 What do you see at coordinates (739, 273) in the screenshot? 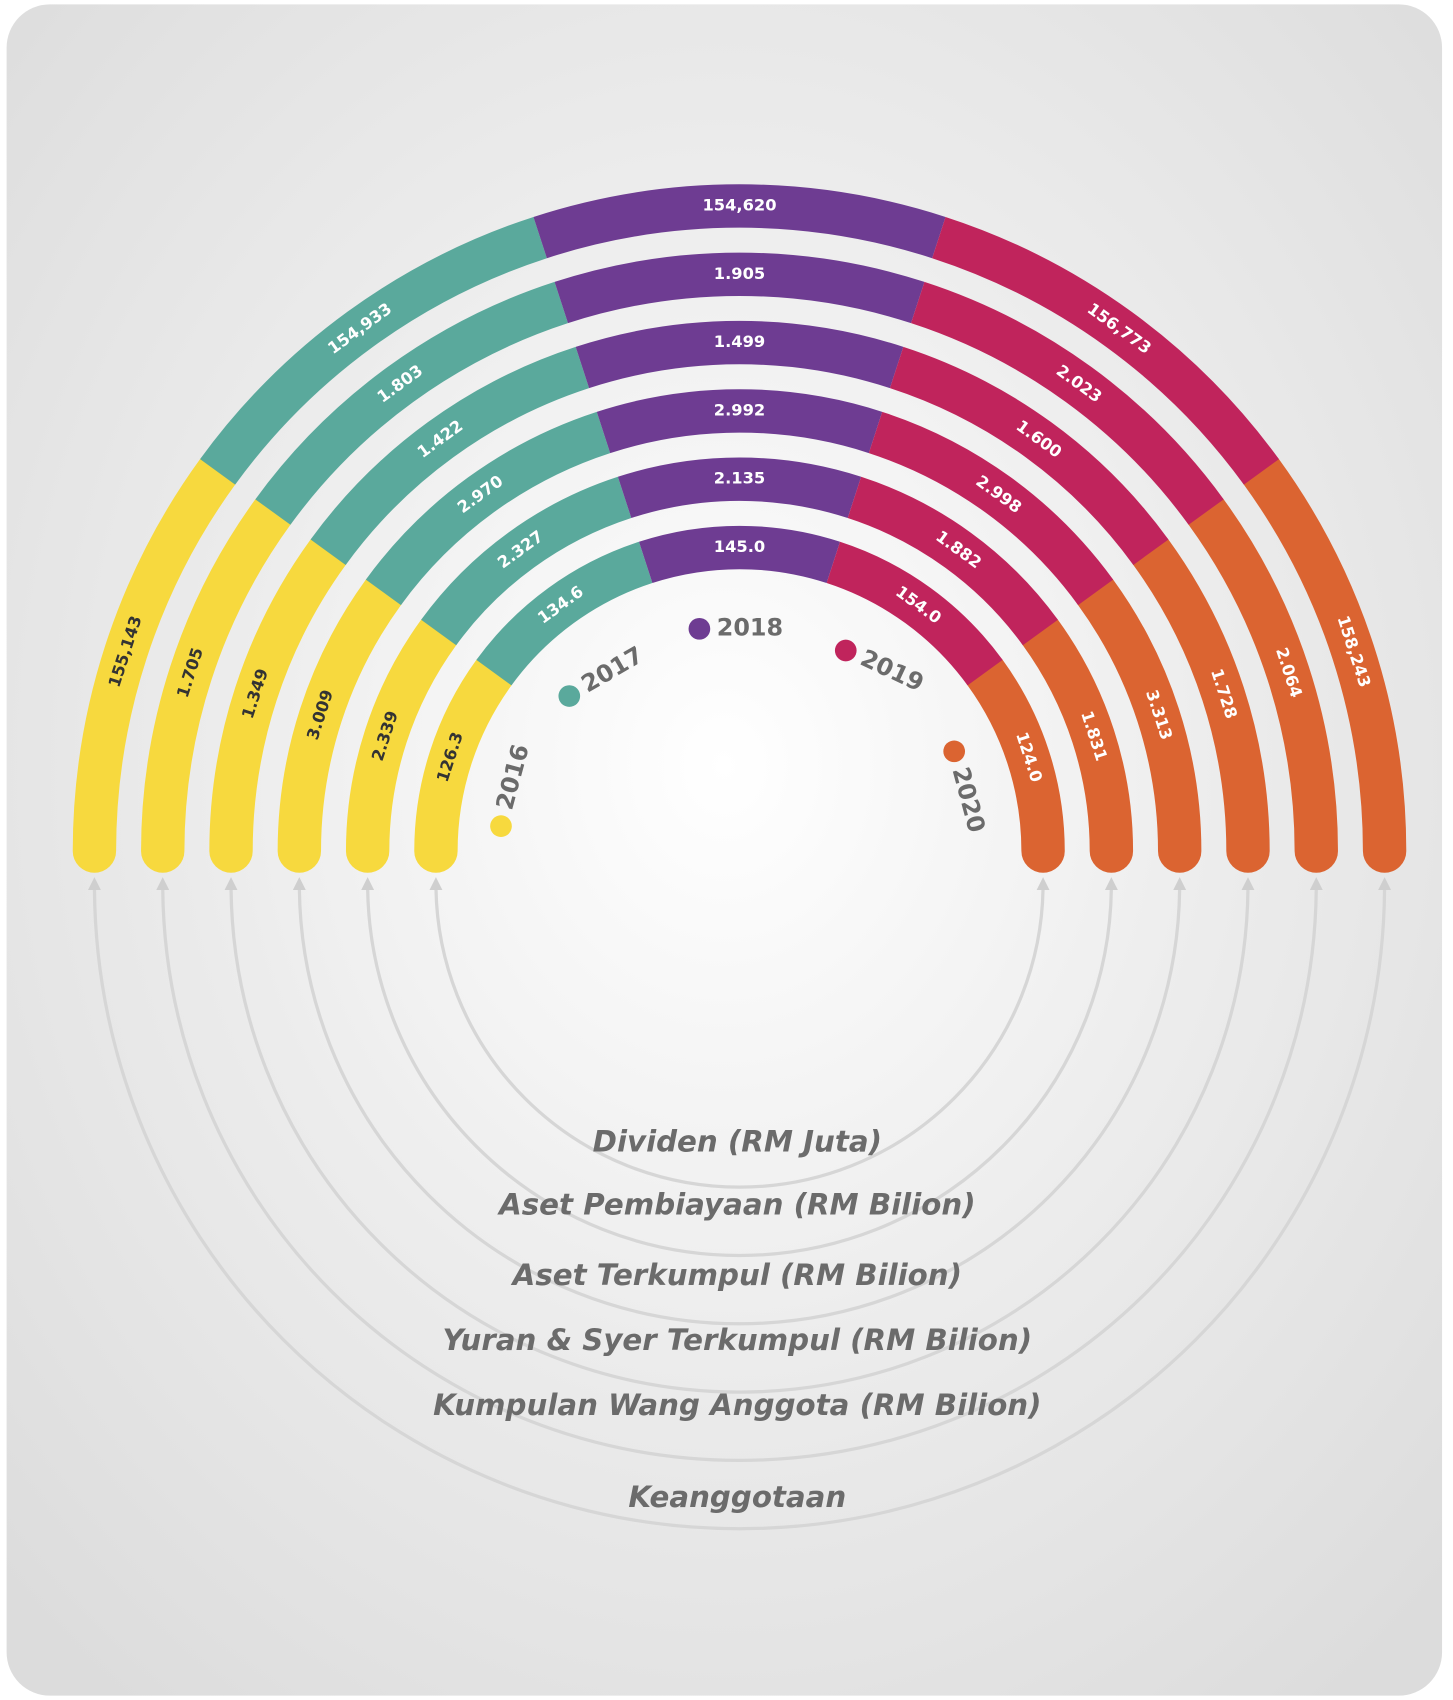
I see `value-label: 1.905` at bounding box center [739, 273].